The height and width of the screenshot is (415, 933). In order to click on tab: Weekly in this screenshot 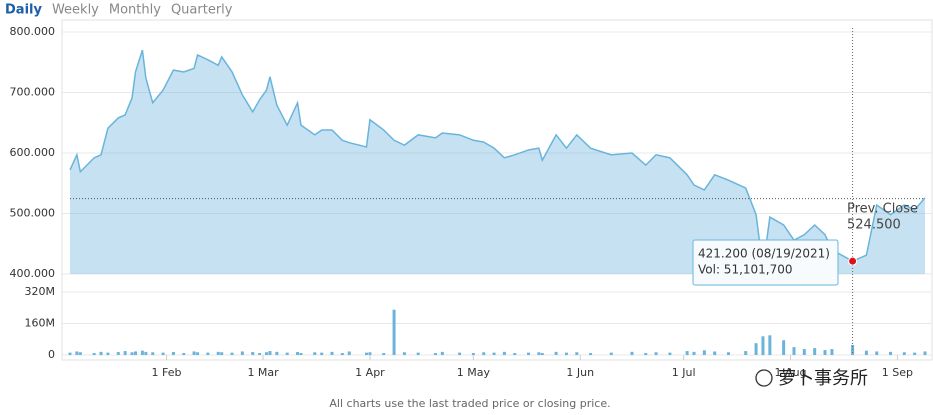, I will do `click(75, 10)`.